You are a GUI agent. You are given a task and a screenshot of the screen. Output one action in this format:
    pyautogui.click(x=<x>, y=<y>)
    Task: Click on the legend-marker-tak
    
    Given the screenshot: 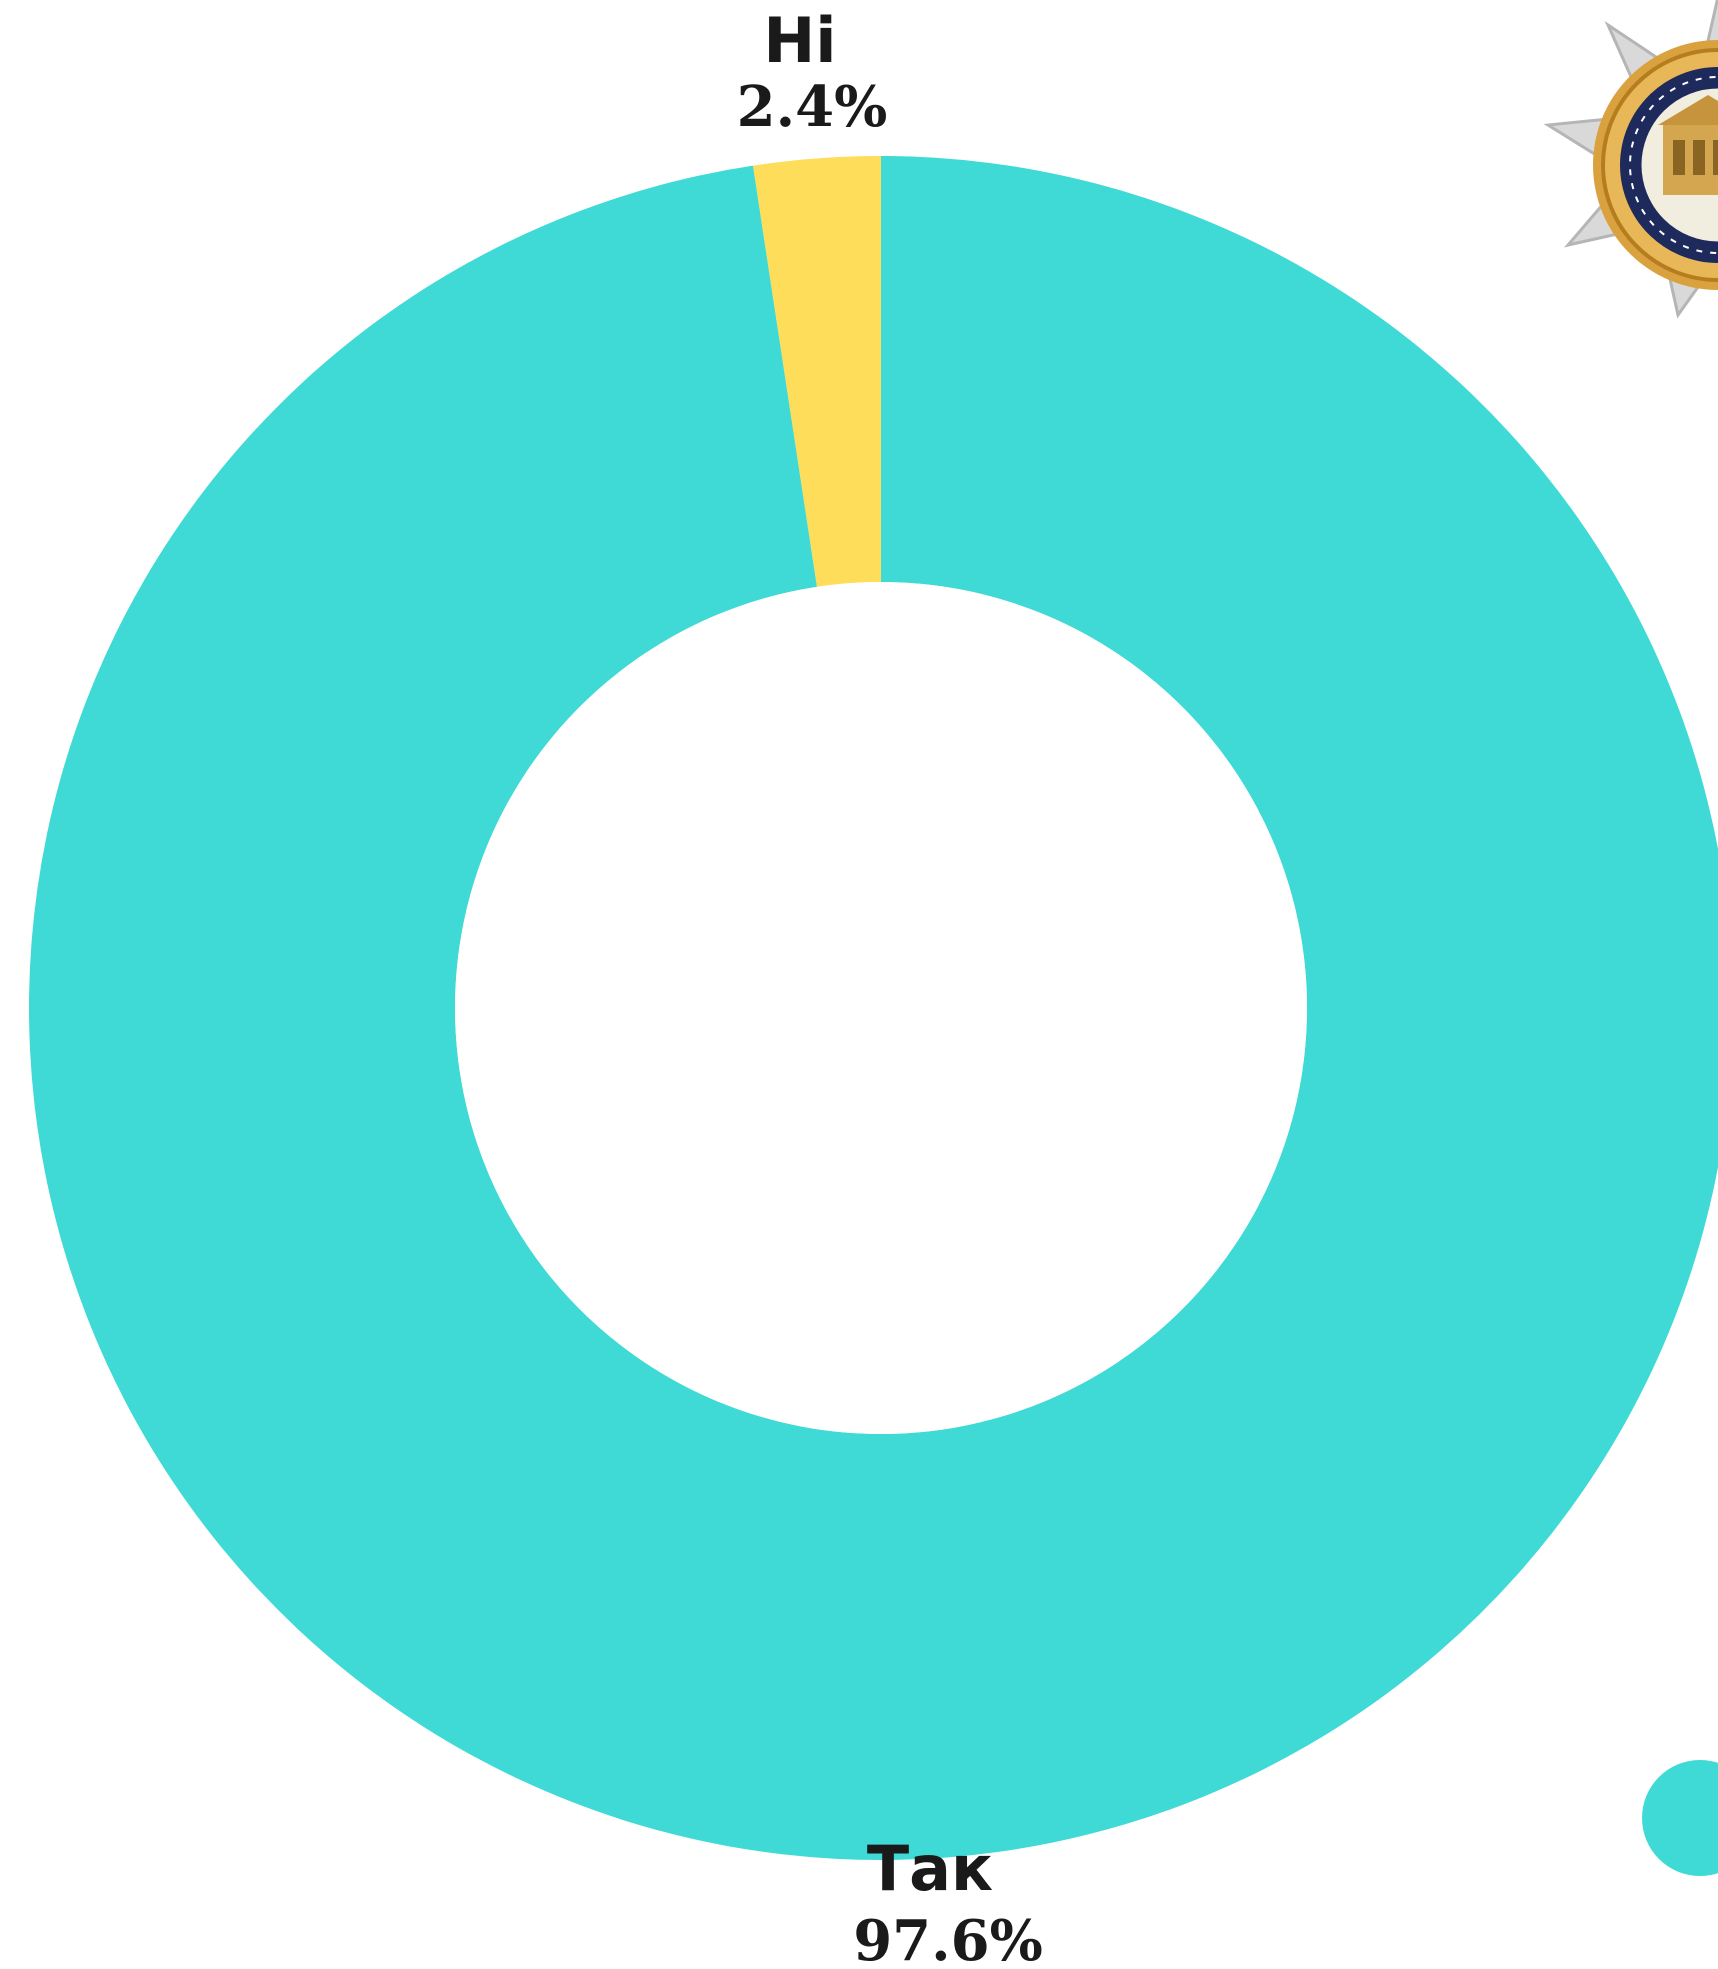 What is the action you would take?
    pyautogui.click(x=1680, y=1818)
    